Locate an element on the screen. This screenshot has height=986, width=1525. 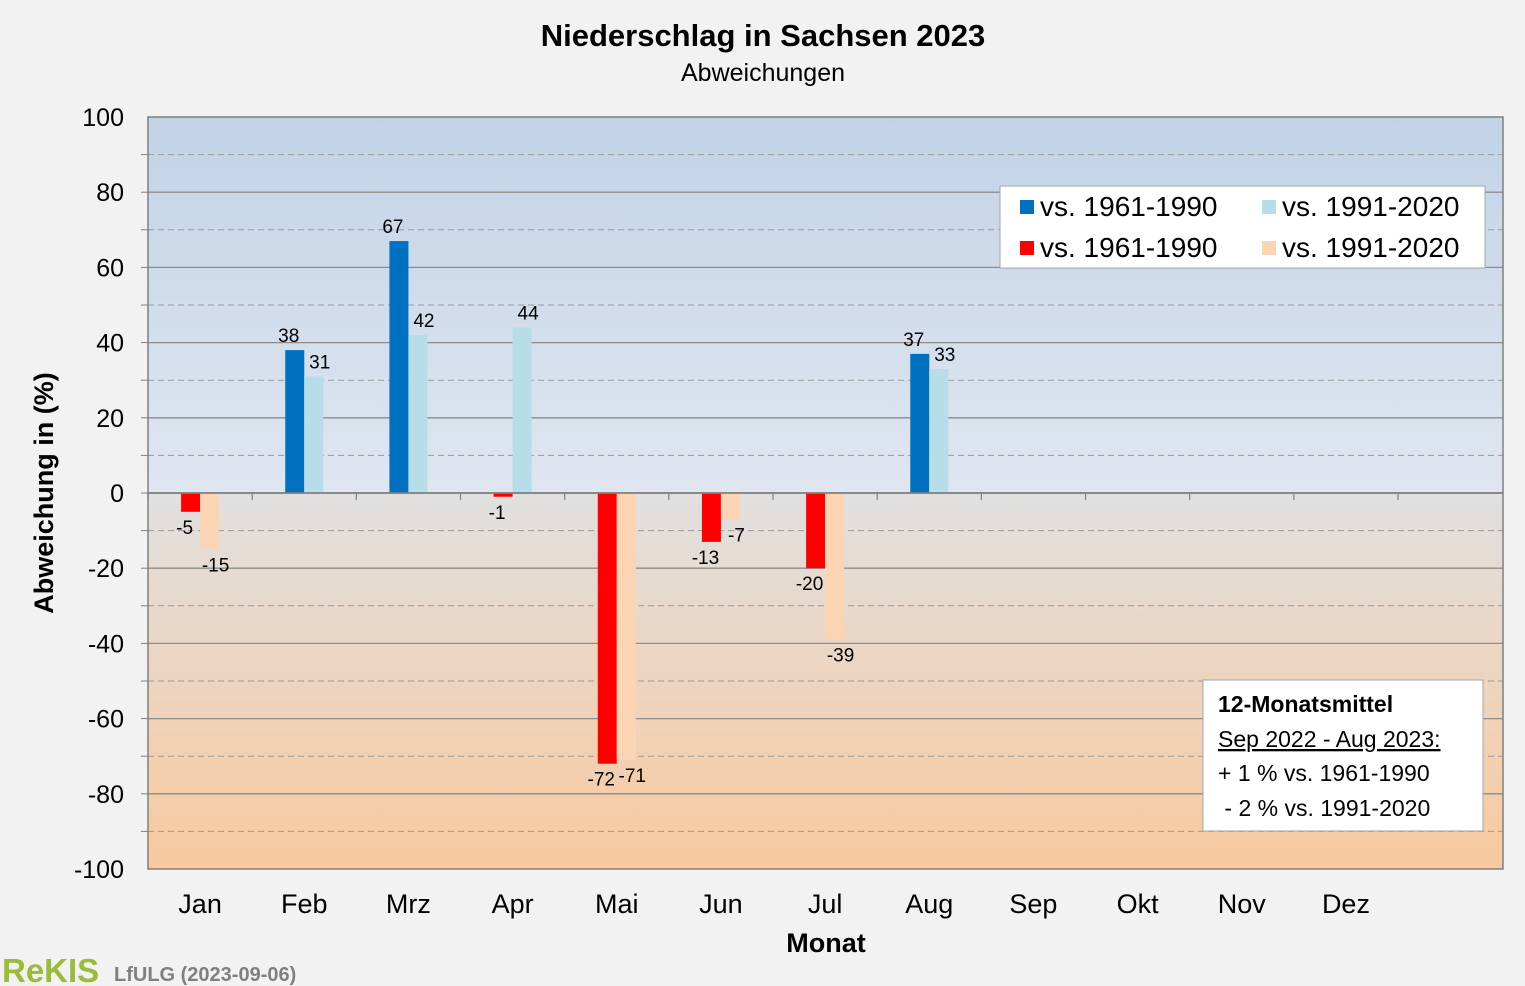
data-label: 37 is located at coordinates (913, 340).